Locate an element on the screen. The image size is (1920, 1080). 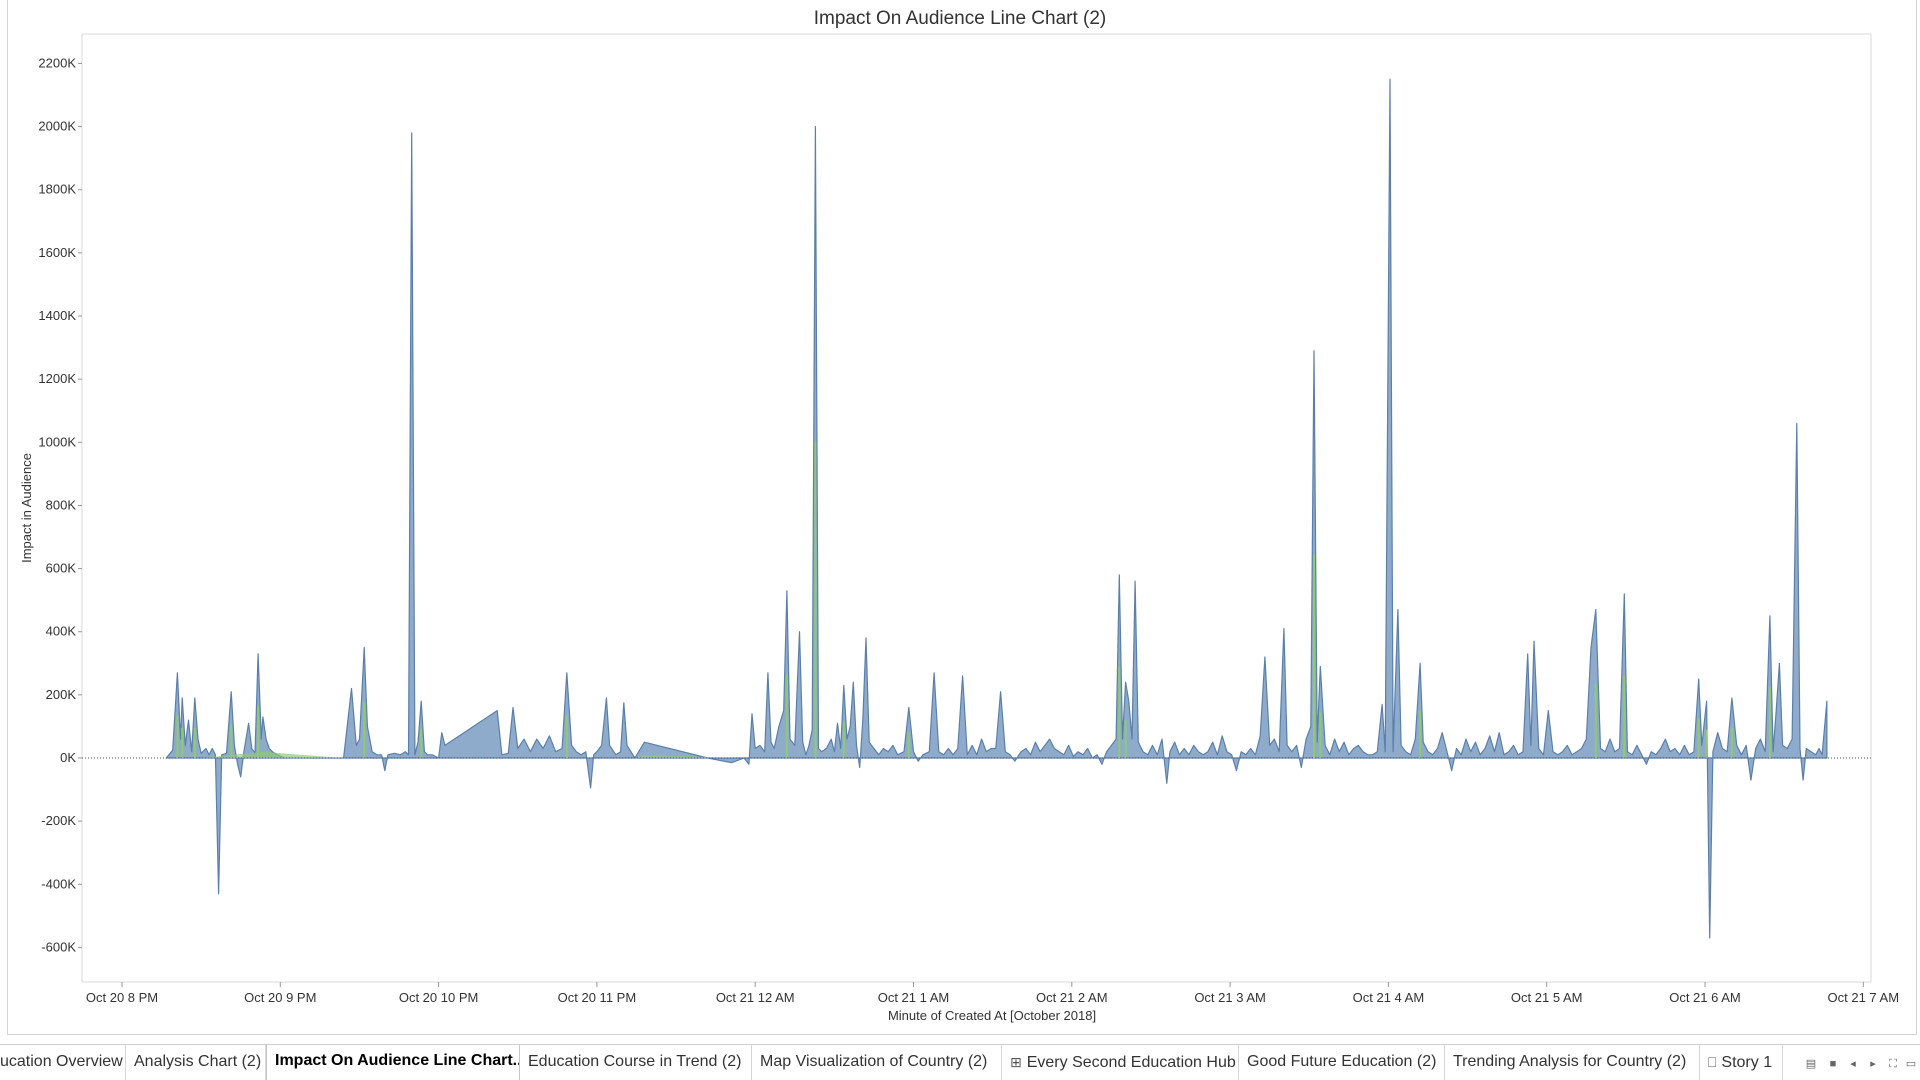
y-tick-label: 800K is located at coordinates (61, 504).